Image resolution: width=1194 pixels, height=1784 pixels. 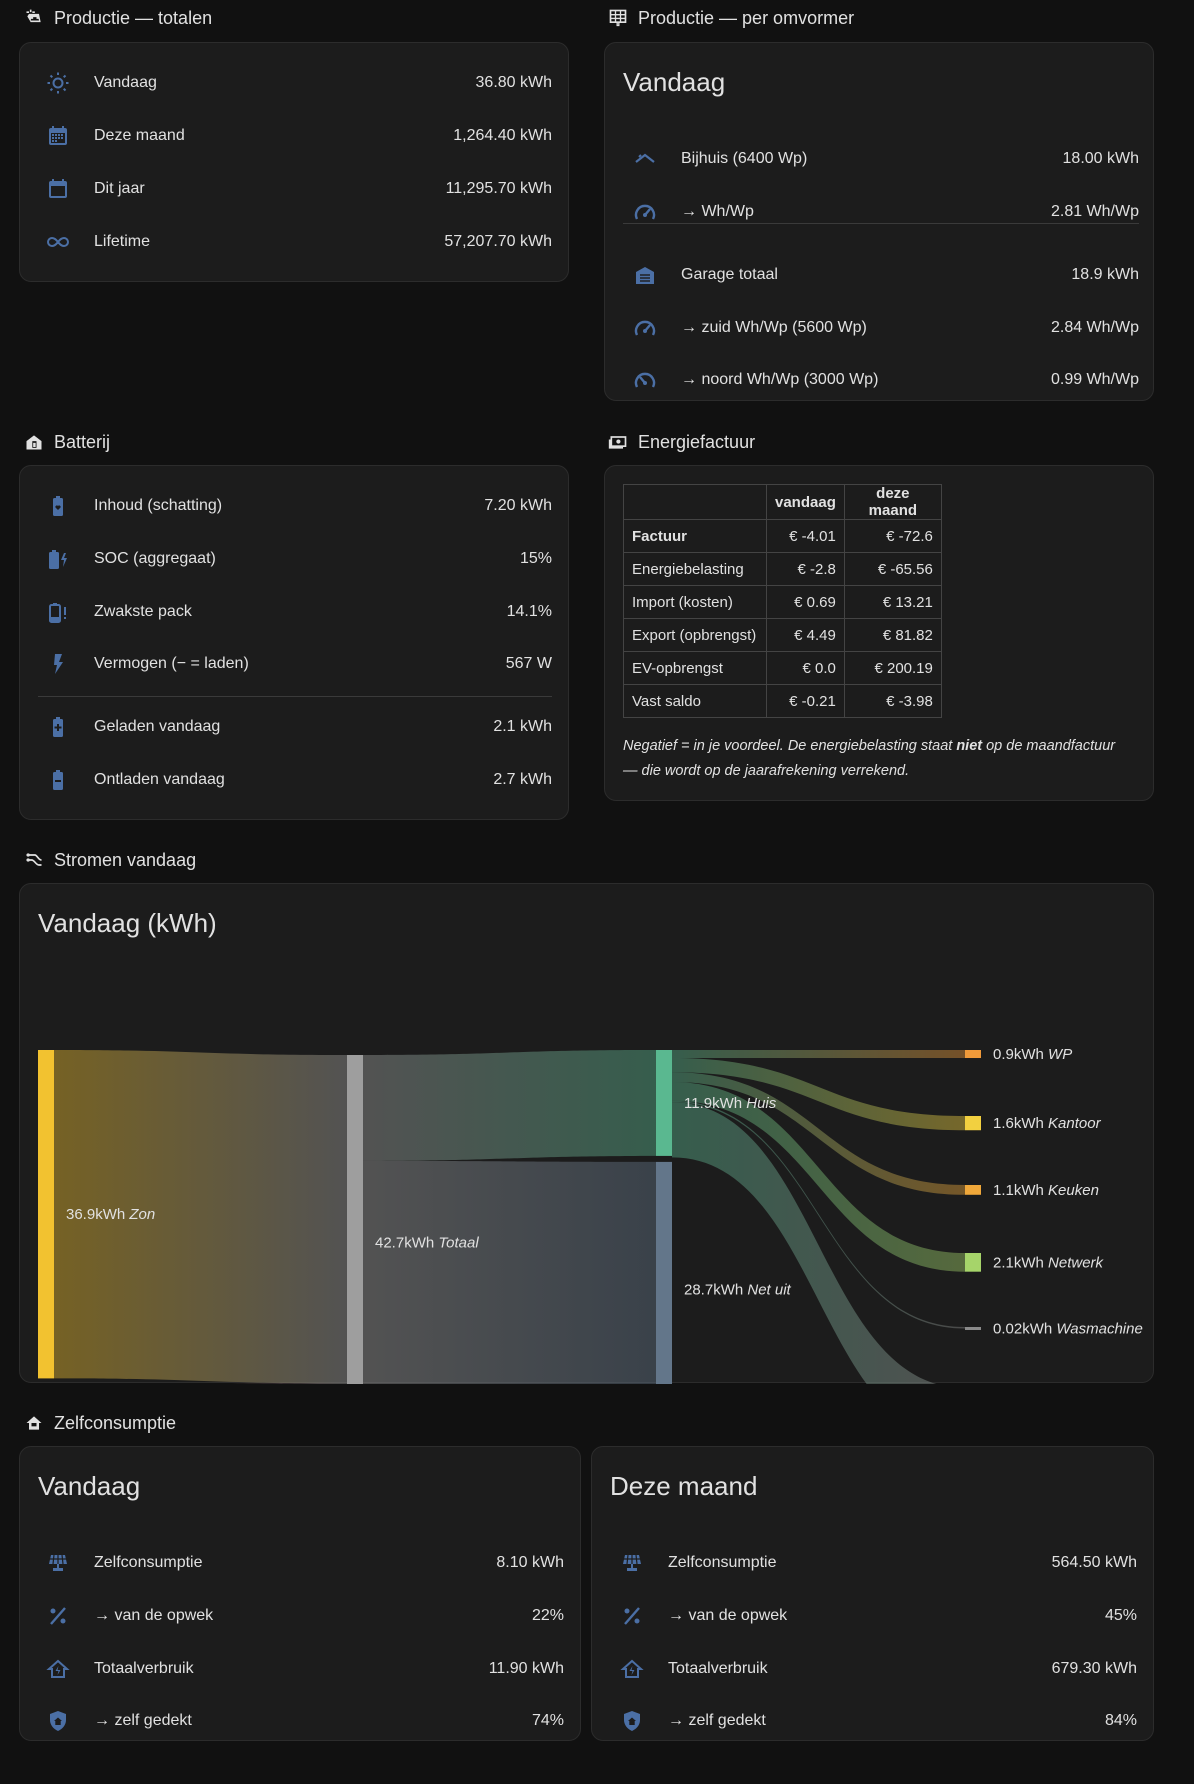 I want to click on row-value: 564.50 kWh, so click(x=1094, y=1562).